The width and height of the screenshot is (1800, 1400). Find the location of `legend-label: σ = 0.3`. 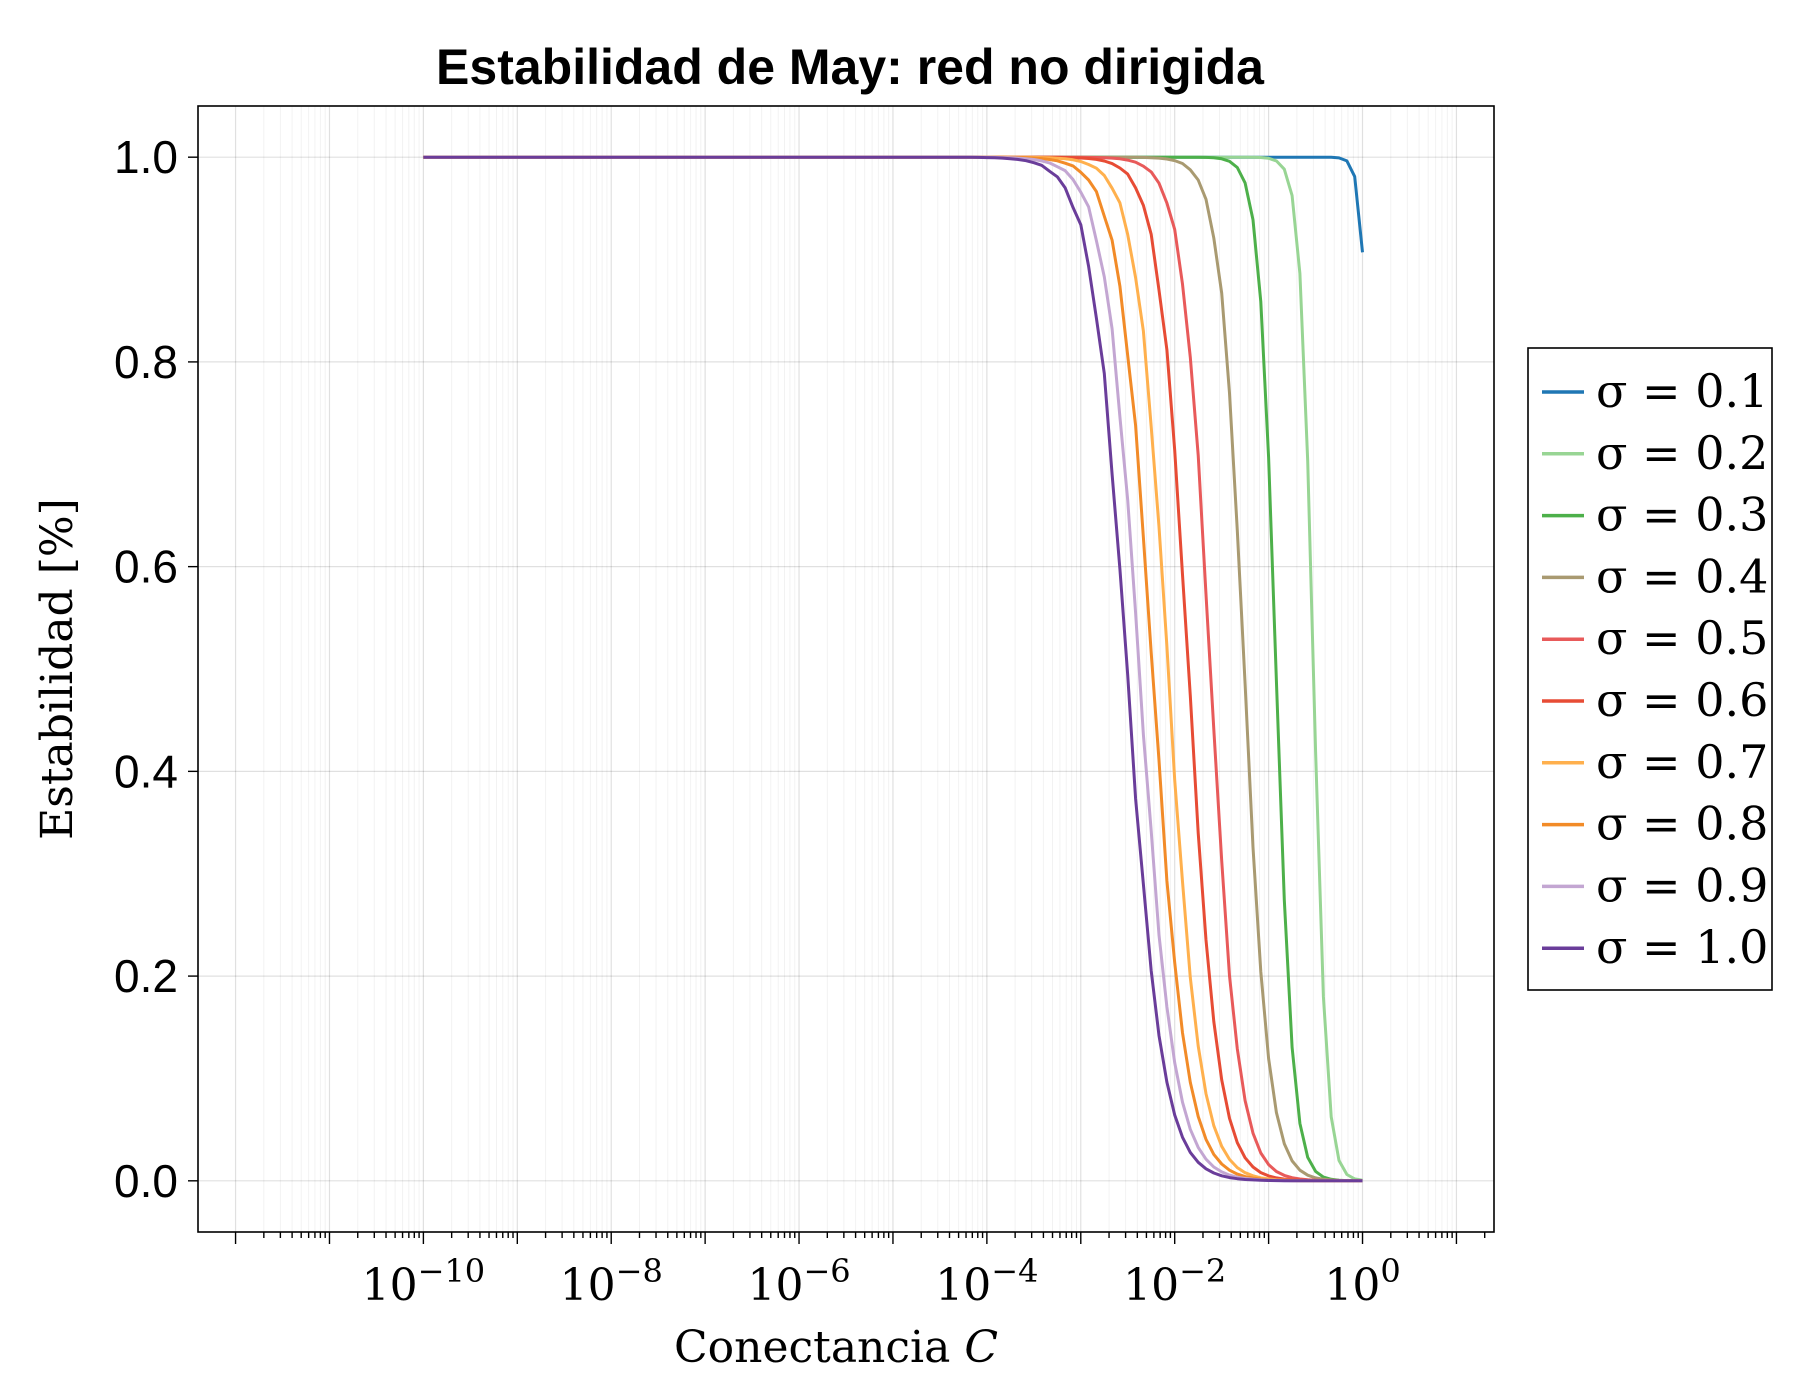

legend-label: σ = 0.3 is located at coordinates (1682, 515).